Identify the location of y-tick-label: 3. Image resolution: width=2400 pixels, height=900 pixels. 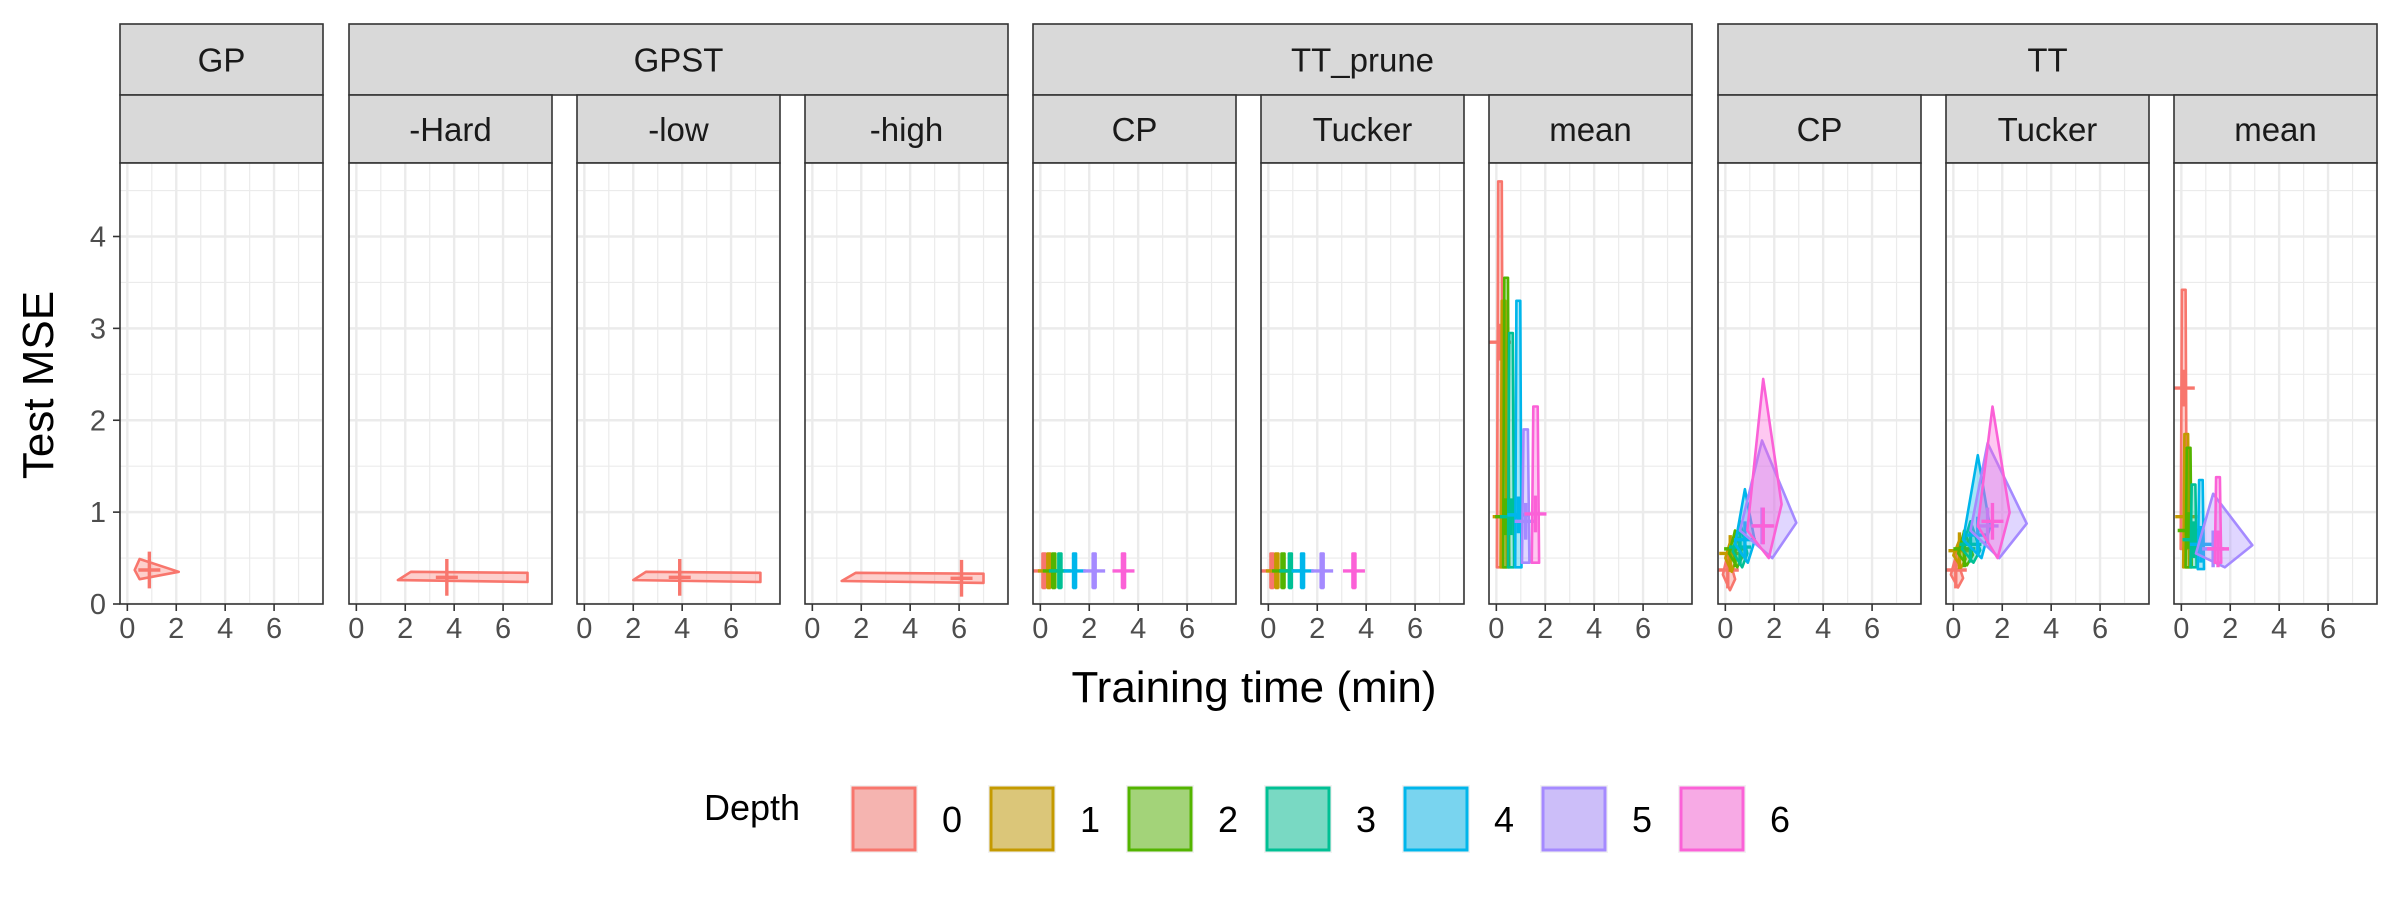
(98, 329).